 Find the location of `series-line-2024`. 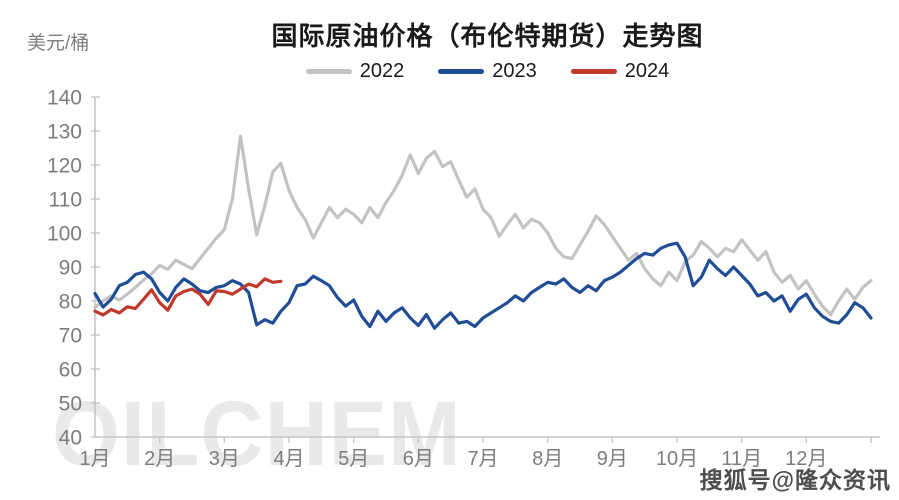

series-line-2024 is located at coordinates (188, 297).